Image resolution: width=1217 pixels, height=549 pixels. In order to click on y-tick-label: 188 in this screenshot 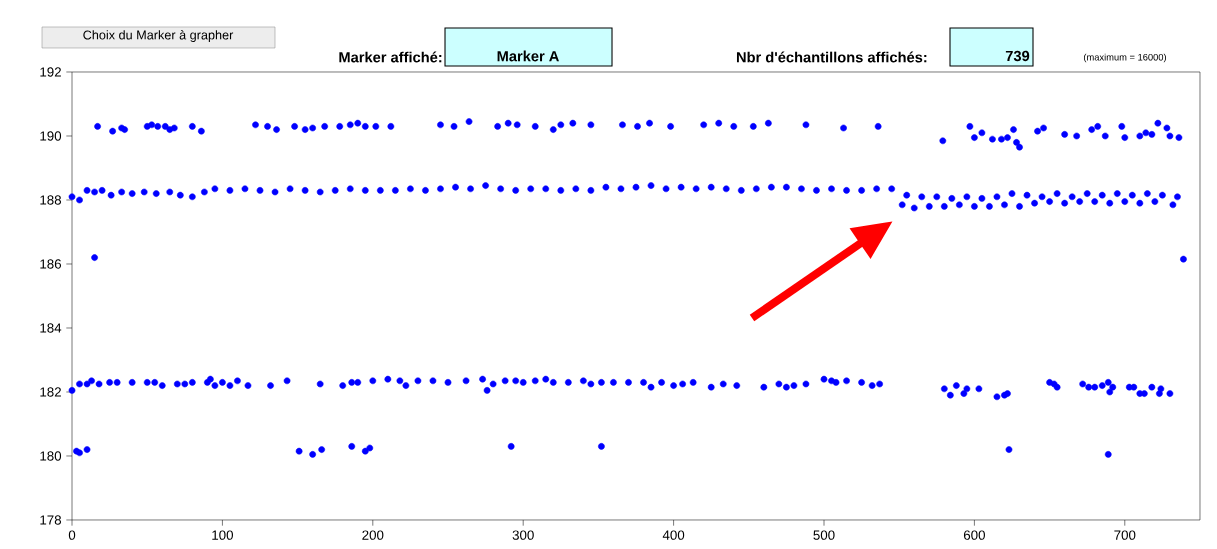, I will do `click(51, 200)`.